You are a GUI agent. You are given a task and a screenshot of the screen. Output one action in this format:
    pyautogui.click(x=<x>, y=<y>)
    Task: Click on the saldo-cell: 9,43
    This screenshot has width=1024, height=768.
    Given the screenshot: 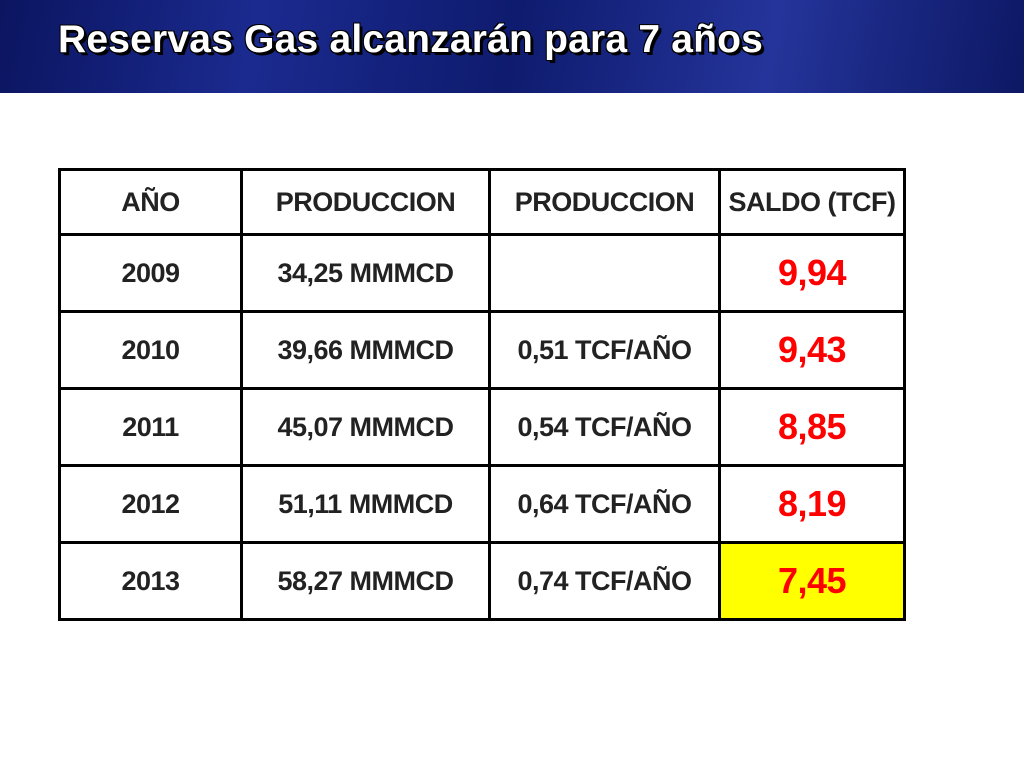 What is the action you would take?
    pyautogui.click(x=812, y=350)
    